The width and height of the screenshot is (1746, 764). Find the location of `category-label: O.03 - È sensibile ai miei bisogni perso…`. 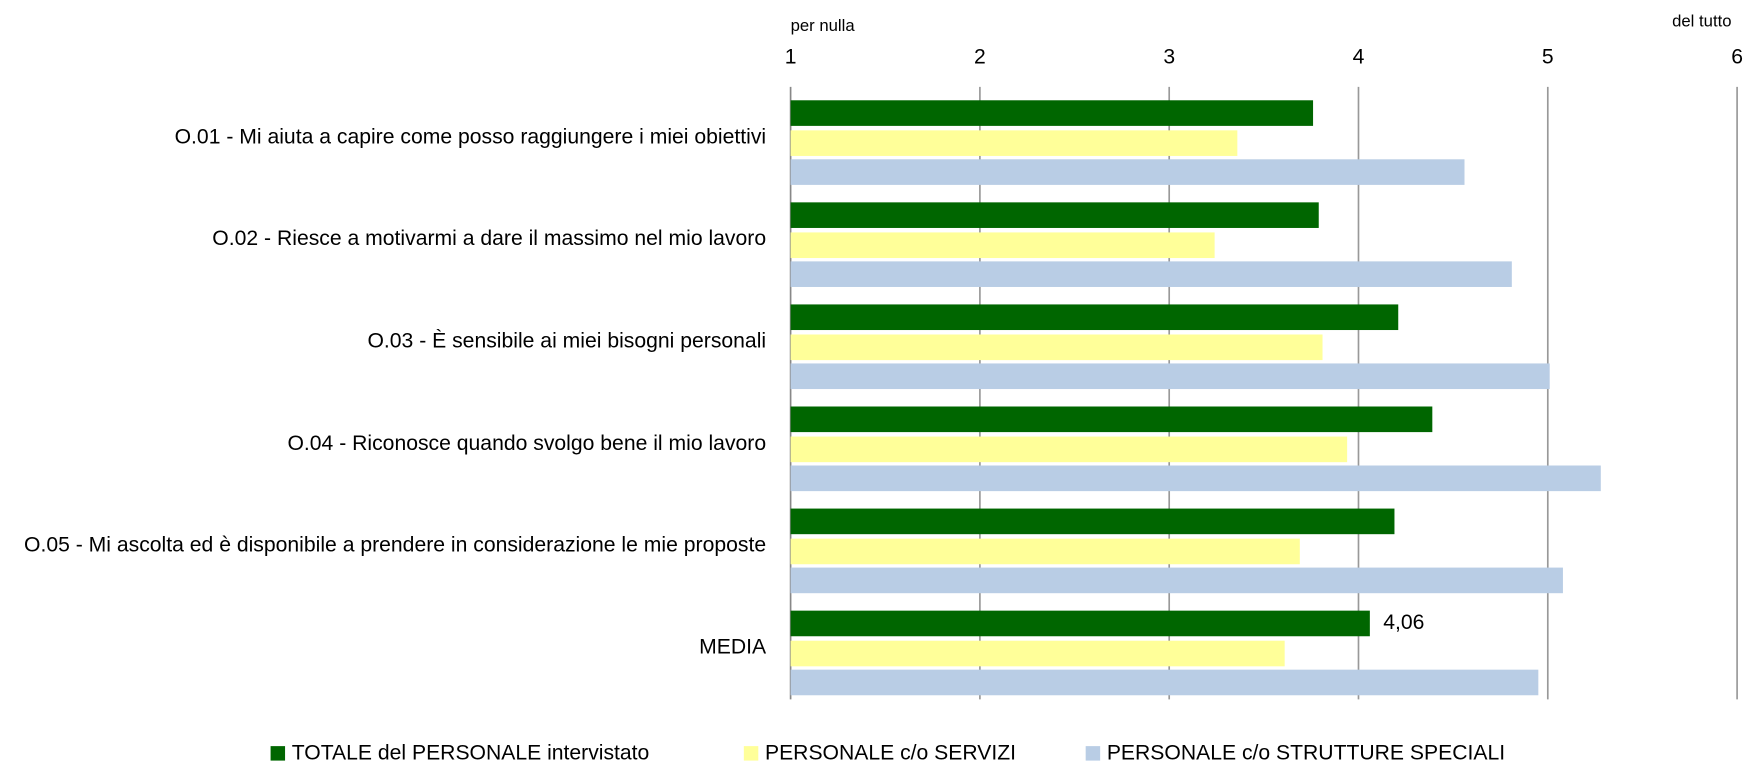

category-label: O.03 - È sensibile ai miei bisogni perso… is located at coordinates (387, 341).